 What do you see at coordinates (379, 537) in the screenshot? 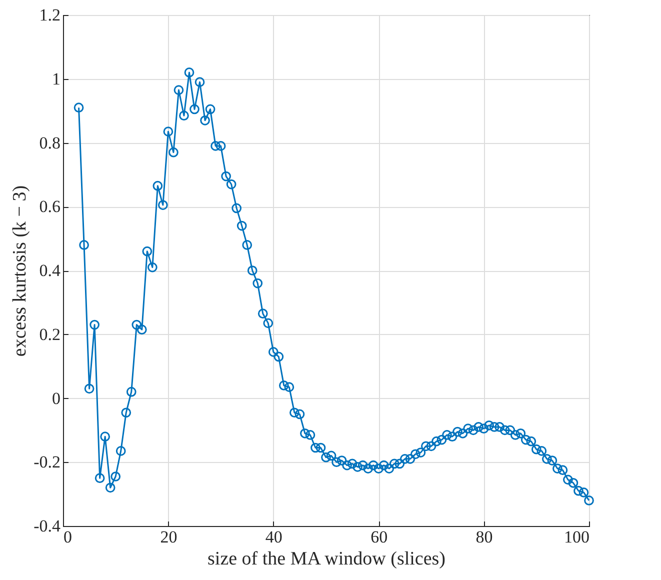
I see `x-tick-label: 60` at bounding box center [379, 537].